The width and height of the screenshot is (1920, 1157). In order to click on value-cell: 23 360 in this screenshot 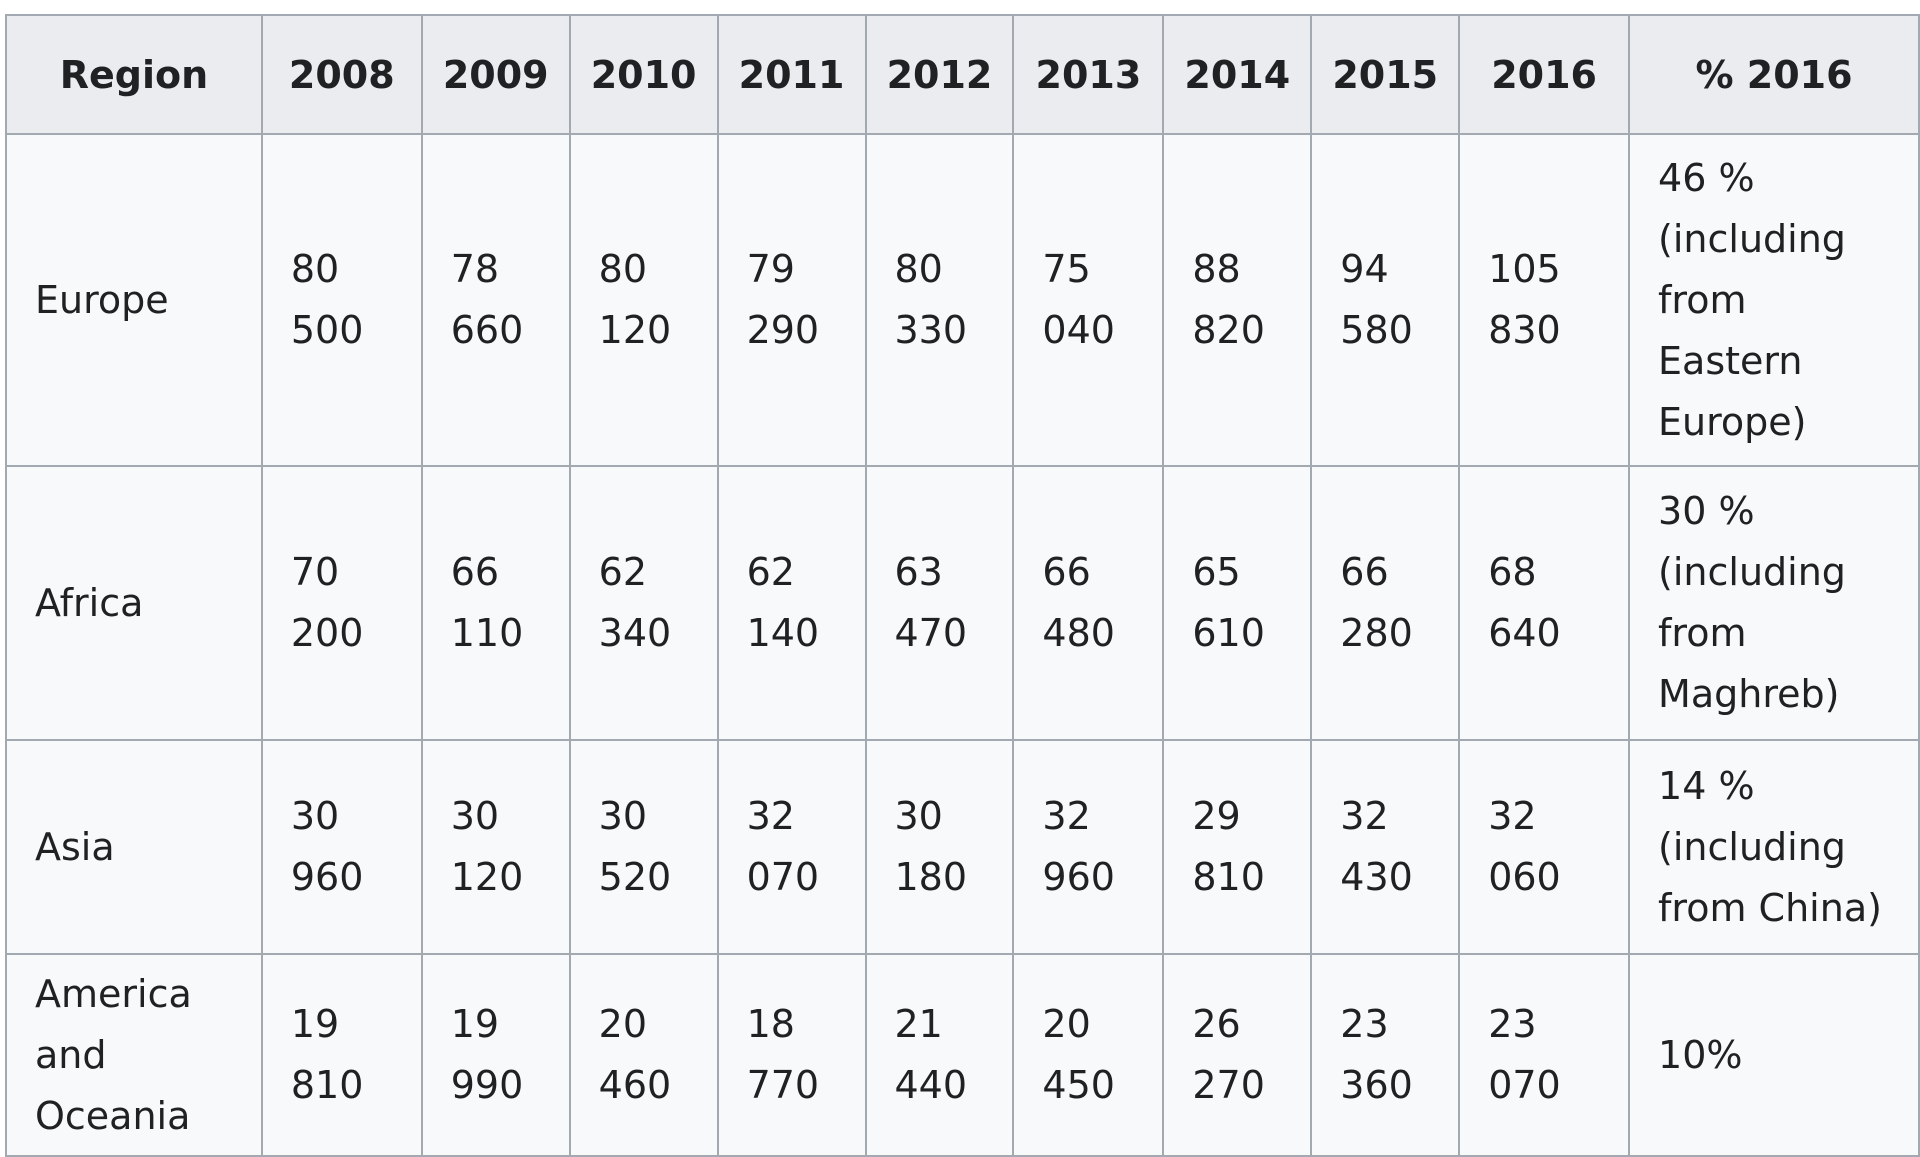, I will do `click(1385, 1055)`.